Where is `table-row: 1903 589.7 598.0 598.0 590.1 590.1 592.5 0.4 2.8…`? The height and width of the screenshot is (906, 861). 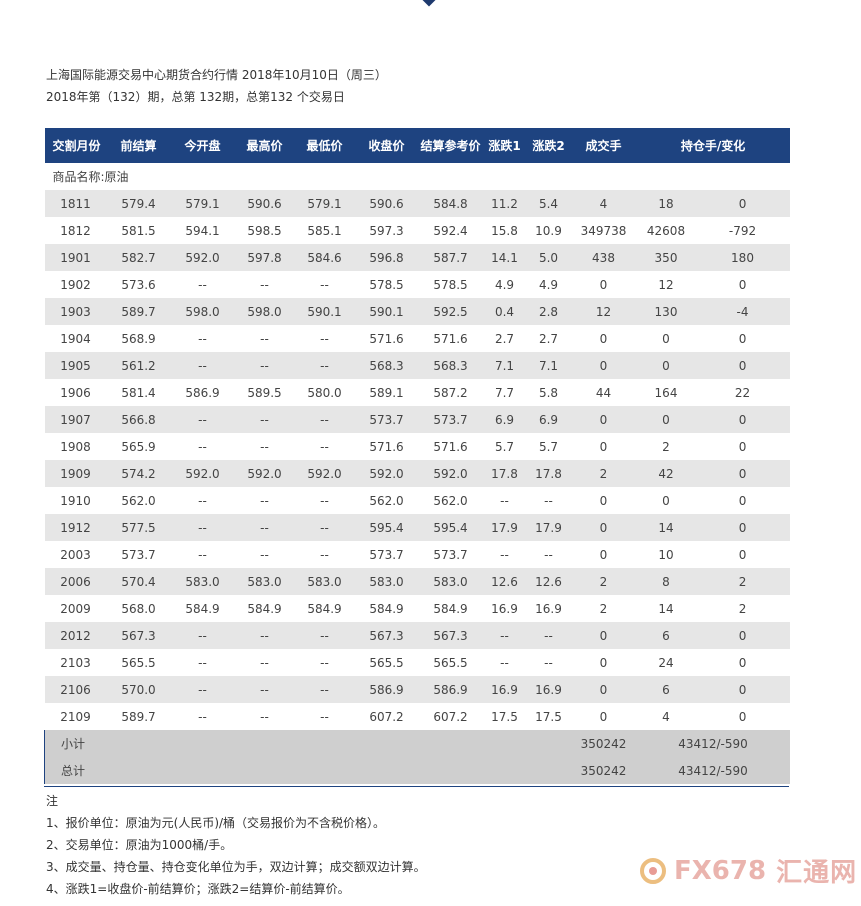
table-row: 1903 589.7 598.0 598.0 590.1 590.1 592.5 0.4 2.8… is located at coordinates (417, 311).